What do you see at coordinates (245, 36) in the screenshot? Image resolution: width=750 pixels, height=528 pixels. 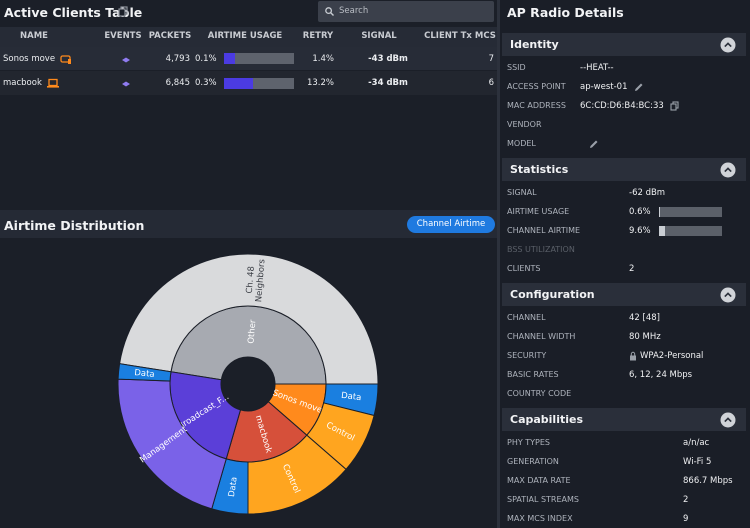 I see `column-header: AIRTIME USAGE` at bounding box center [245, 36].